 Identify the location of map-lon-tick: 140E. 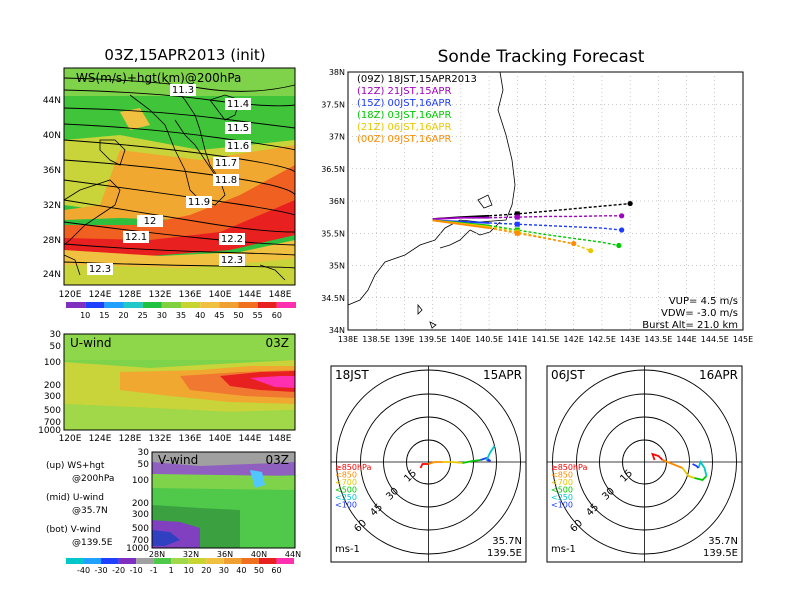
(220, 295).